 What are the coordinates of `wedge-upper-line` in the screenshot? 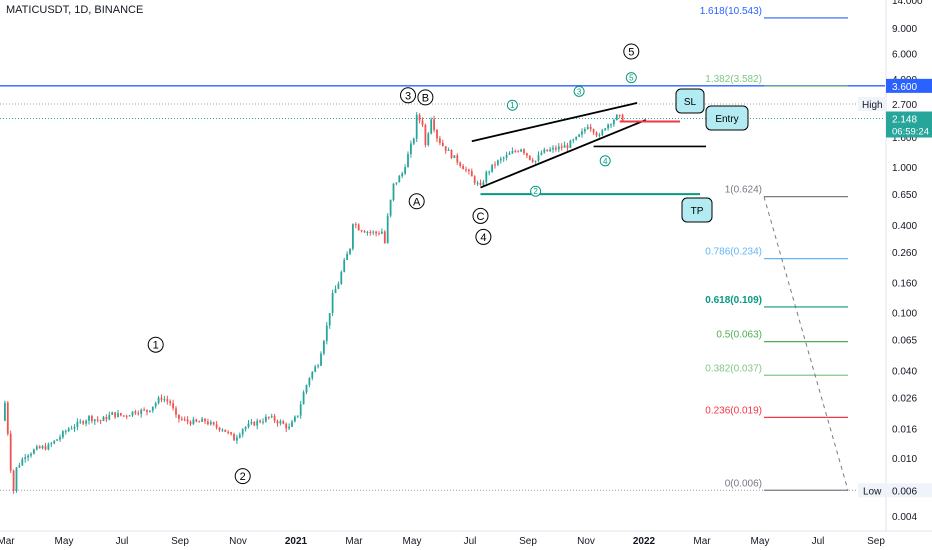 It's located at (554, 122).